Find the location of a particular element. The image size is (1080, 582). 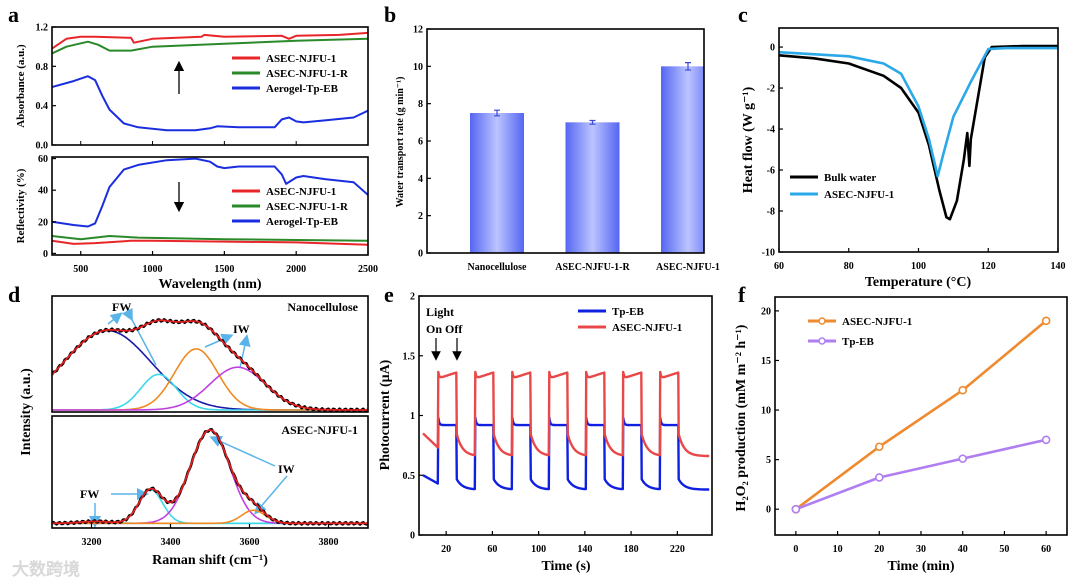

xtick-label: 20 is located at coordinates (446, 549).